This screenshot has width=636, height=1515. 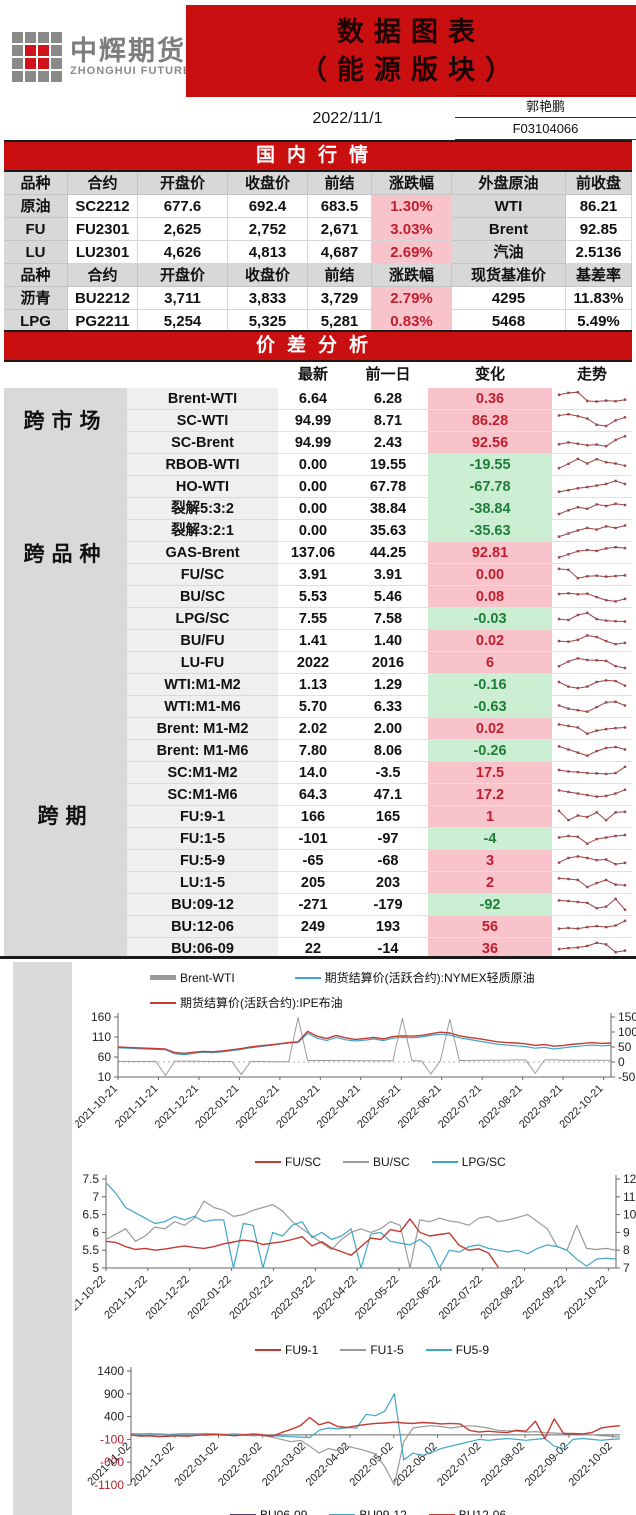 I want to click on spread-name: LPG/SC, so click(x=202, y=619).